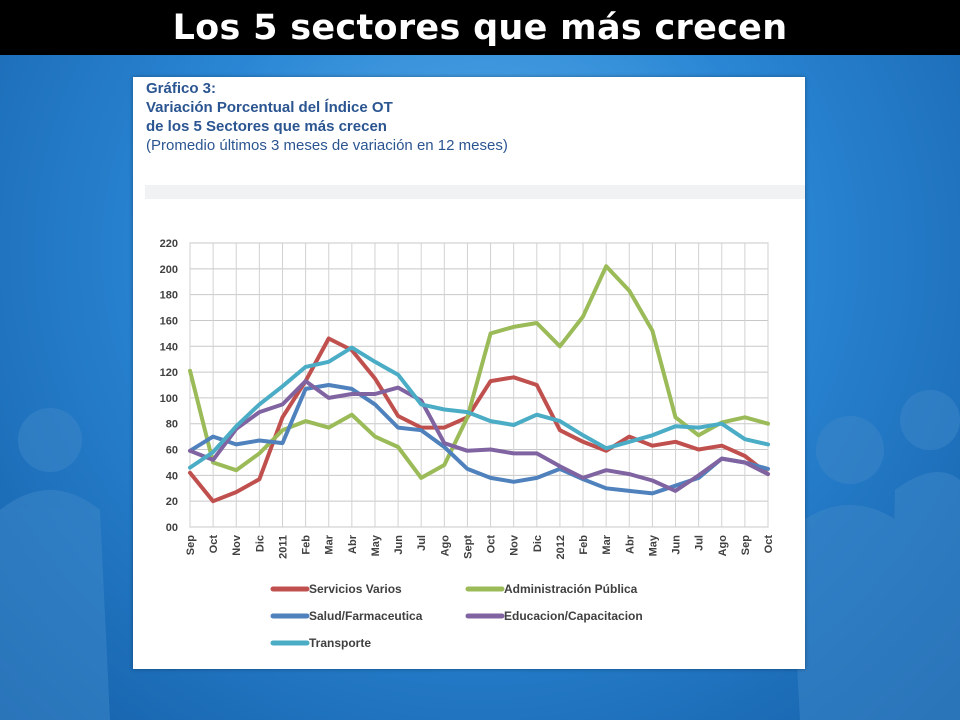  Describe the element at coordinates (172, 502) in the screenshot. I see `y-tick-label: 20` at that location.